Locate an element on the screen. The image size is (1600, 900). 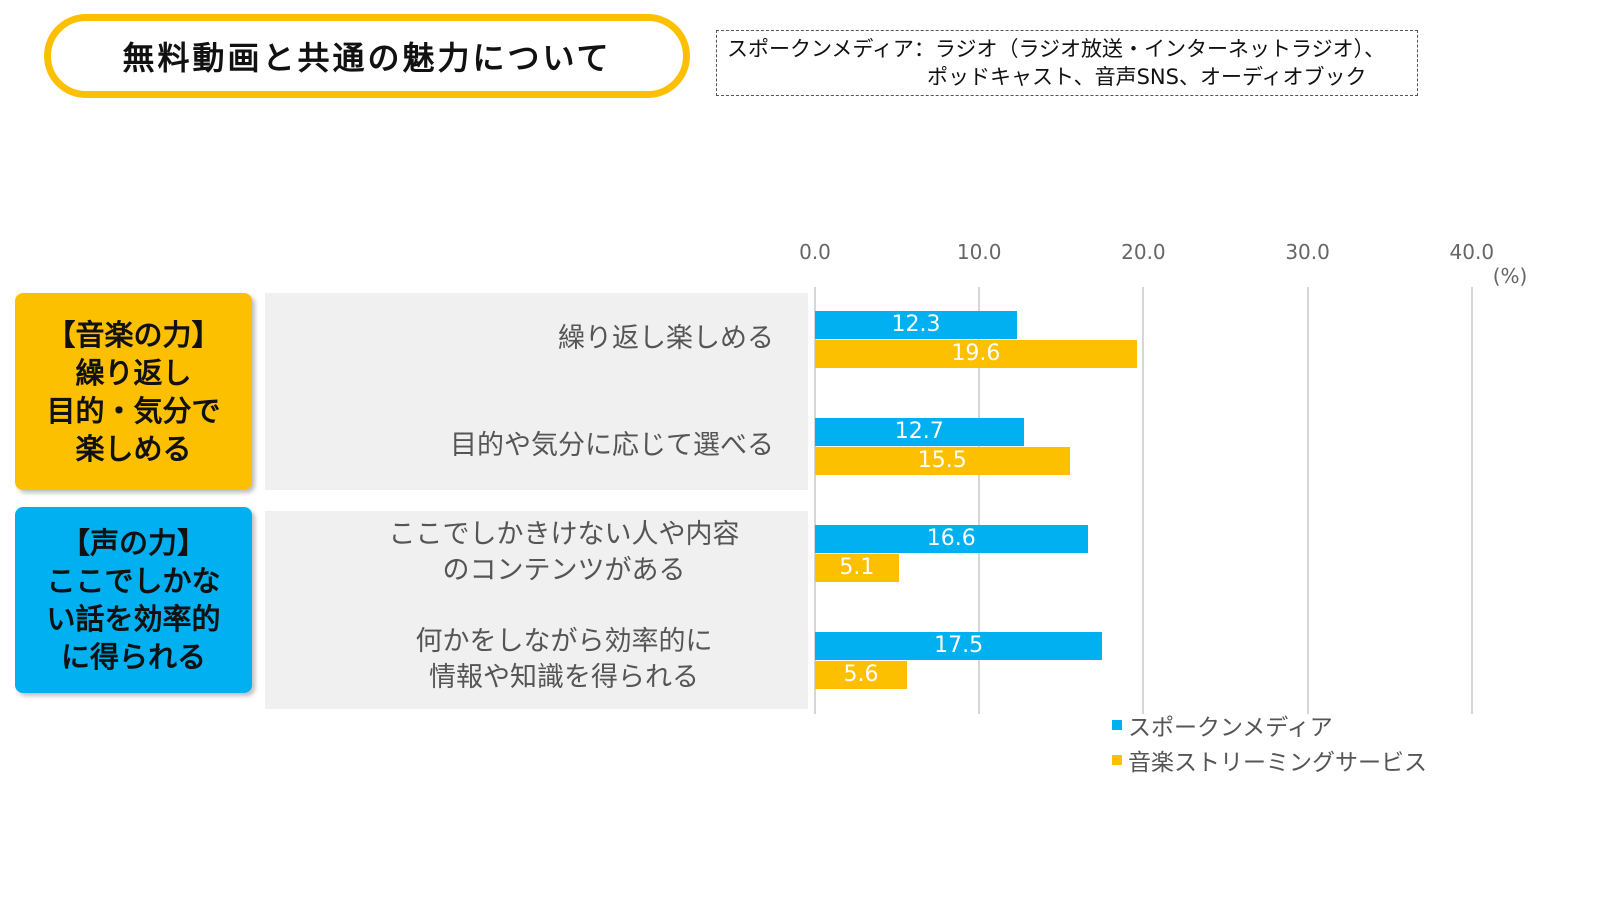
category-voice-power: 【声の力】 ここでしかな い話を効率的 に得られる is located at coordinates (133, 600).